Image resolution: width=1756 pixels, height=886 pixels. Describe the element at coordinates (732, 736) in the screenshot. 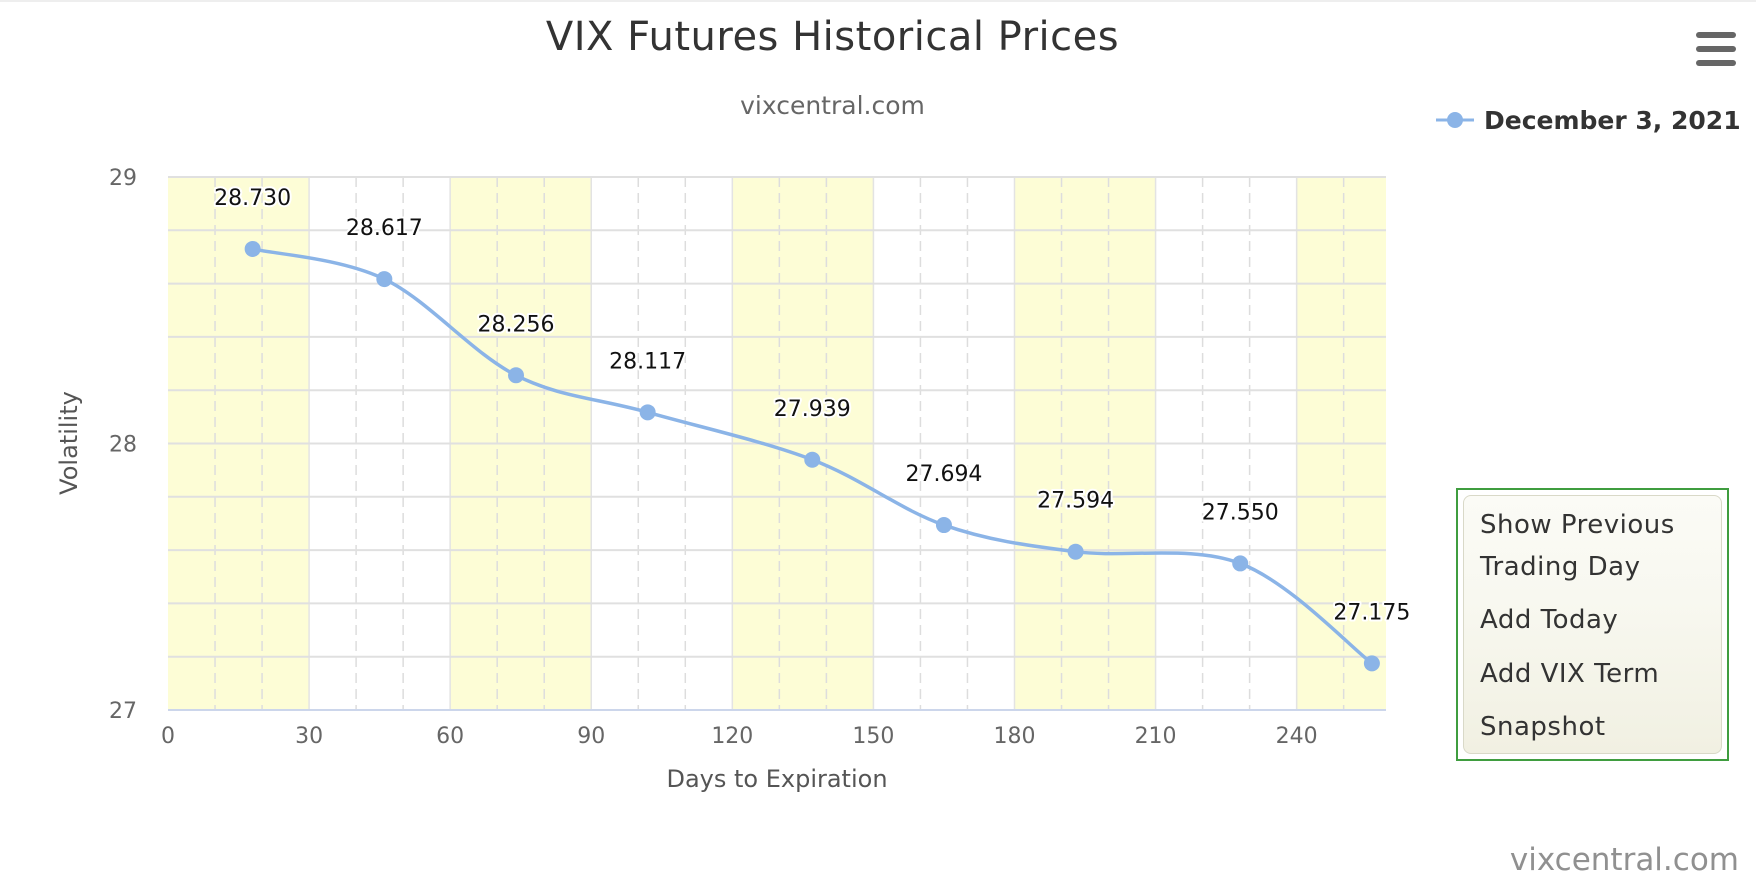

I see `x-tick-label: 120` at that location.